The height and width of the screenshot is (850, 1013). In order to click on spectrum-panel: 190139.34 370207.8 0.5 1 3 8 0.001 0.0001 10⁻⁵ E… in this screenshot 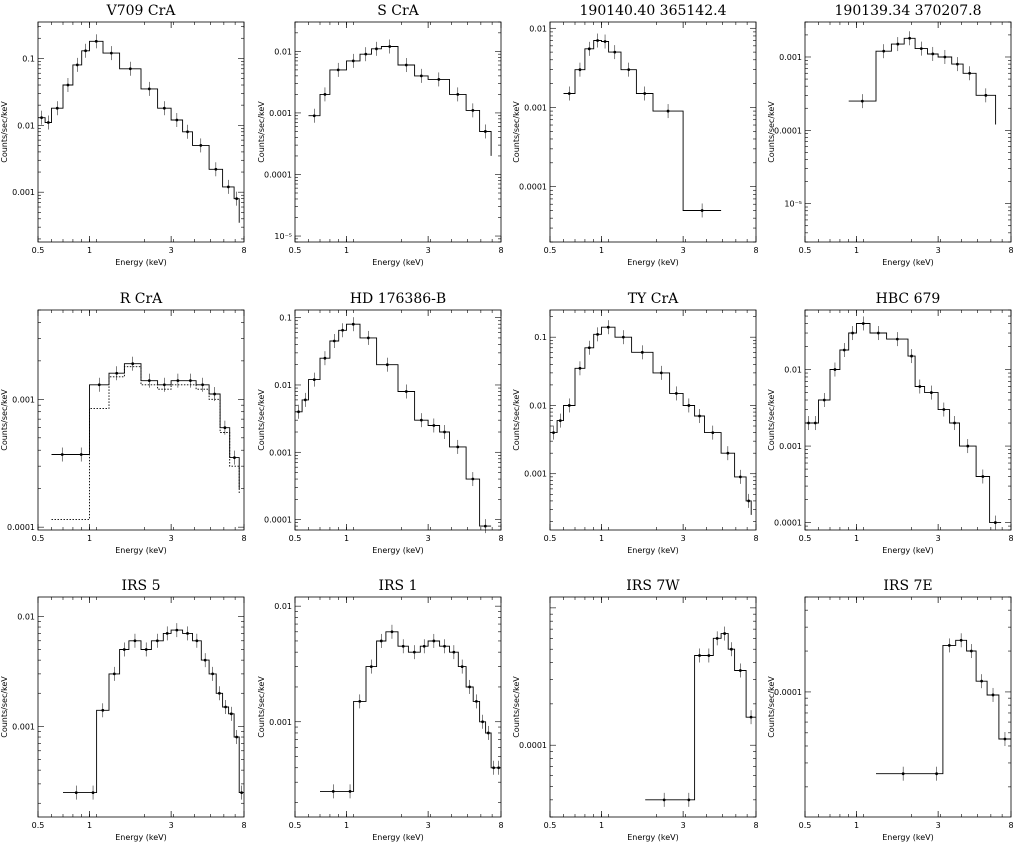, I will do `click(890, 135)`.